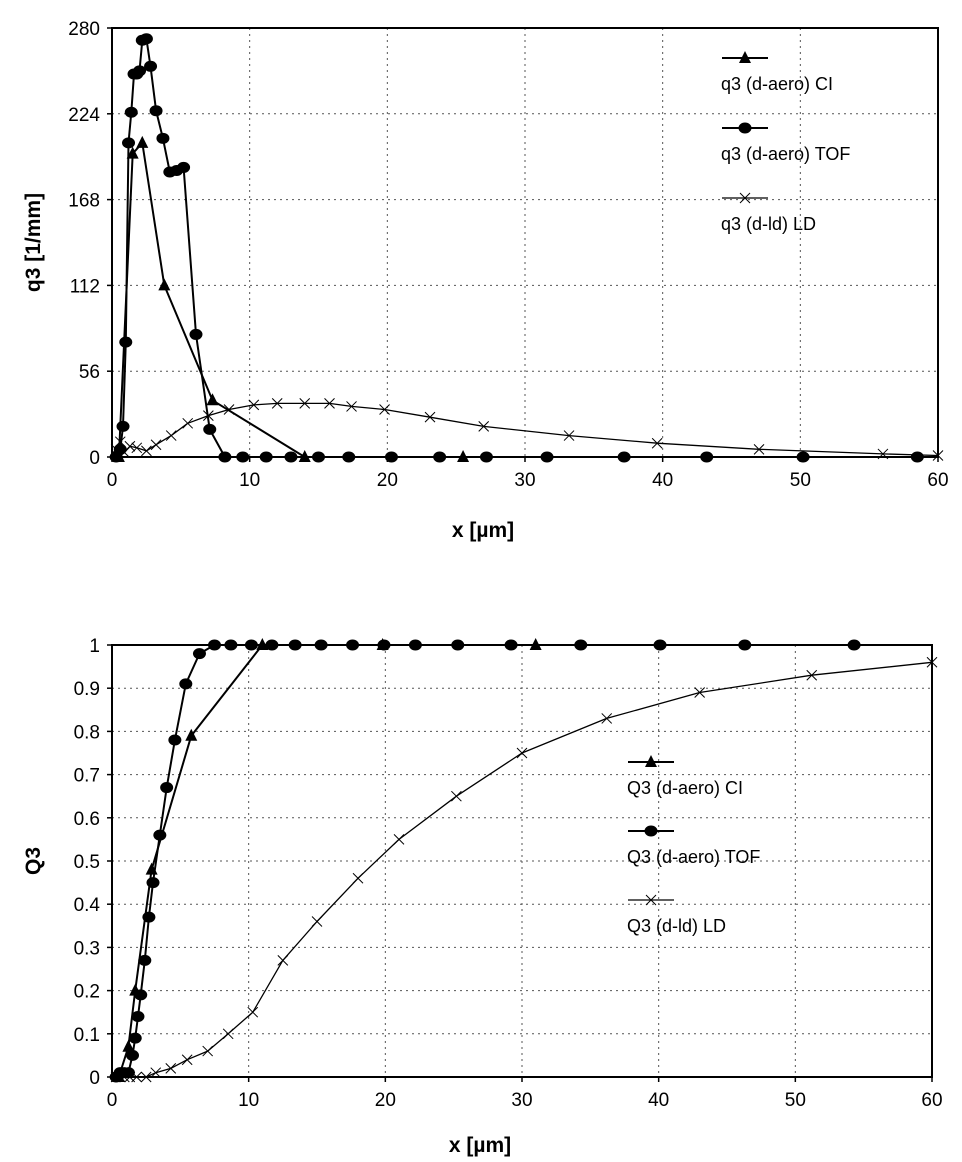 The width and height of the screenshot is (962, 1162). I want to click on y-axis-label: Q3, so click(33, 861).